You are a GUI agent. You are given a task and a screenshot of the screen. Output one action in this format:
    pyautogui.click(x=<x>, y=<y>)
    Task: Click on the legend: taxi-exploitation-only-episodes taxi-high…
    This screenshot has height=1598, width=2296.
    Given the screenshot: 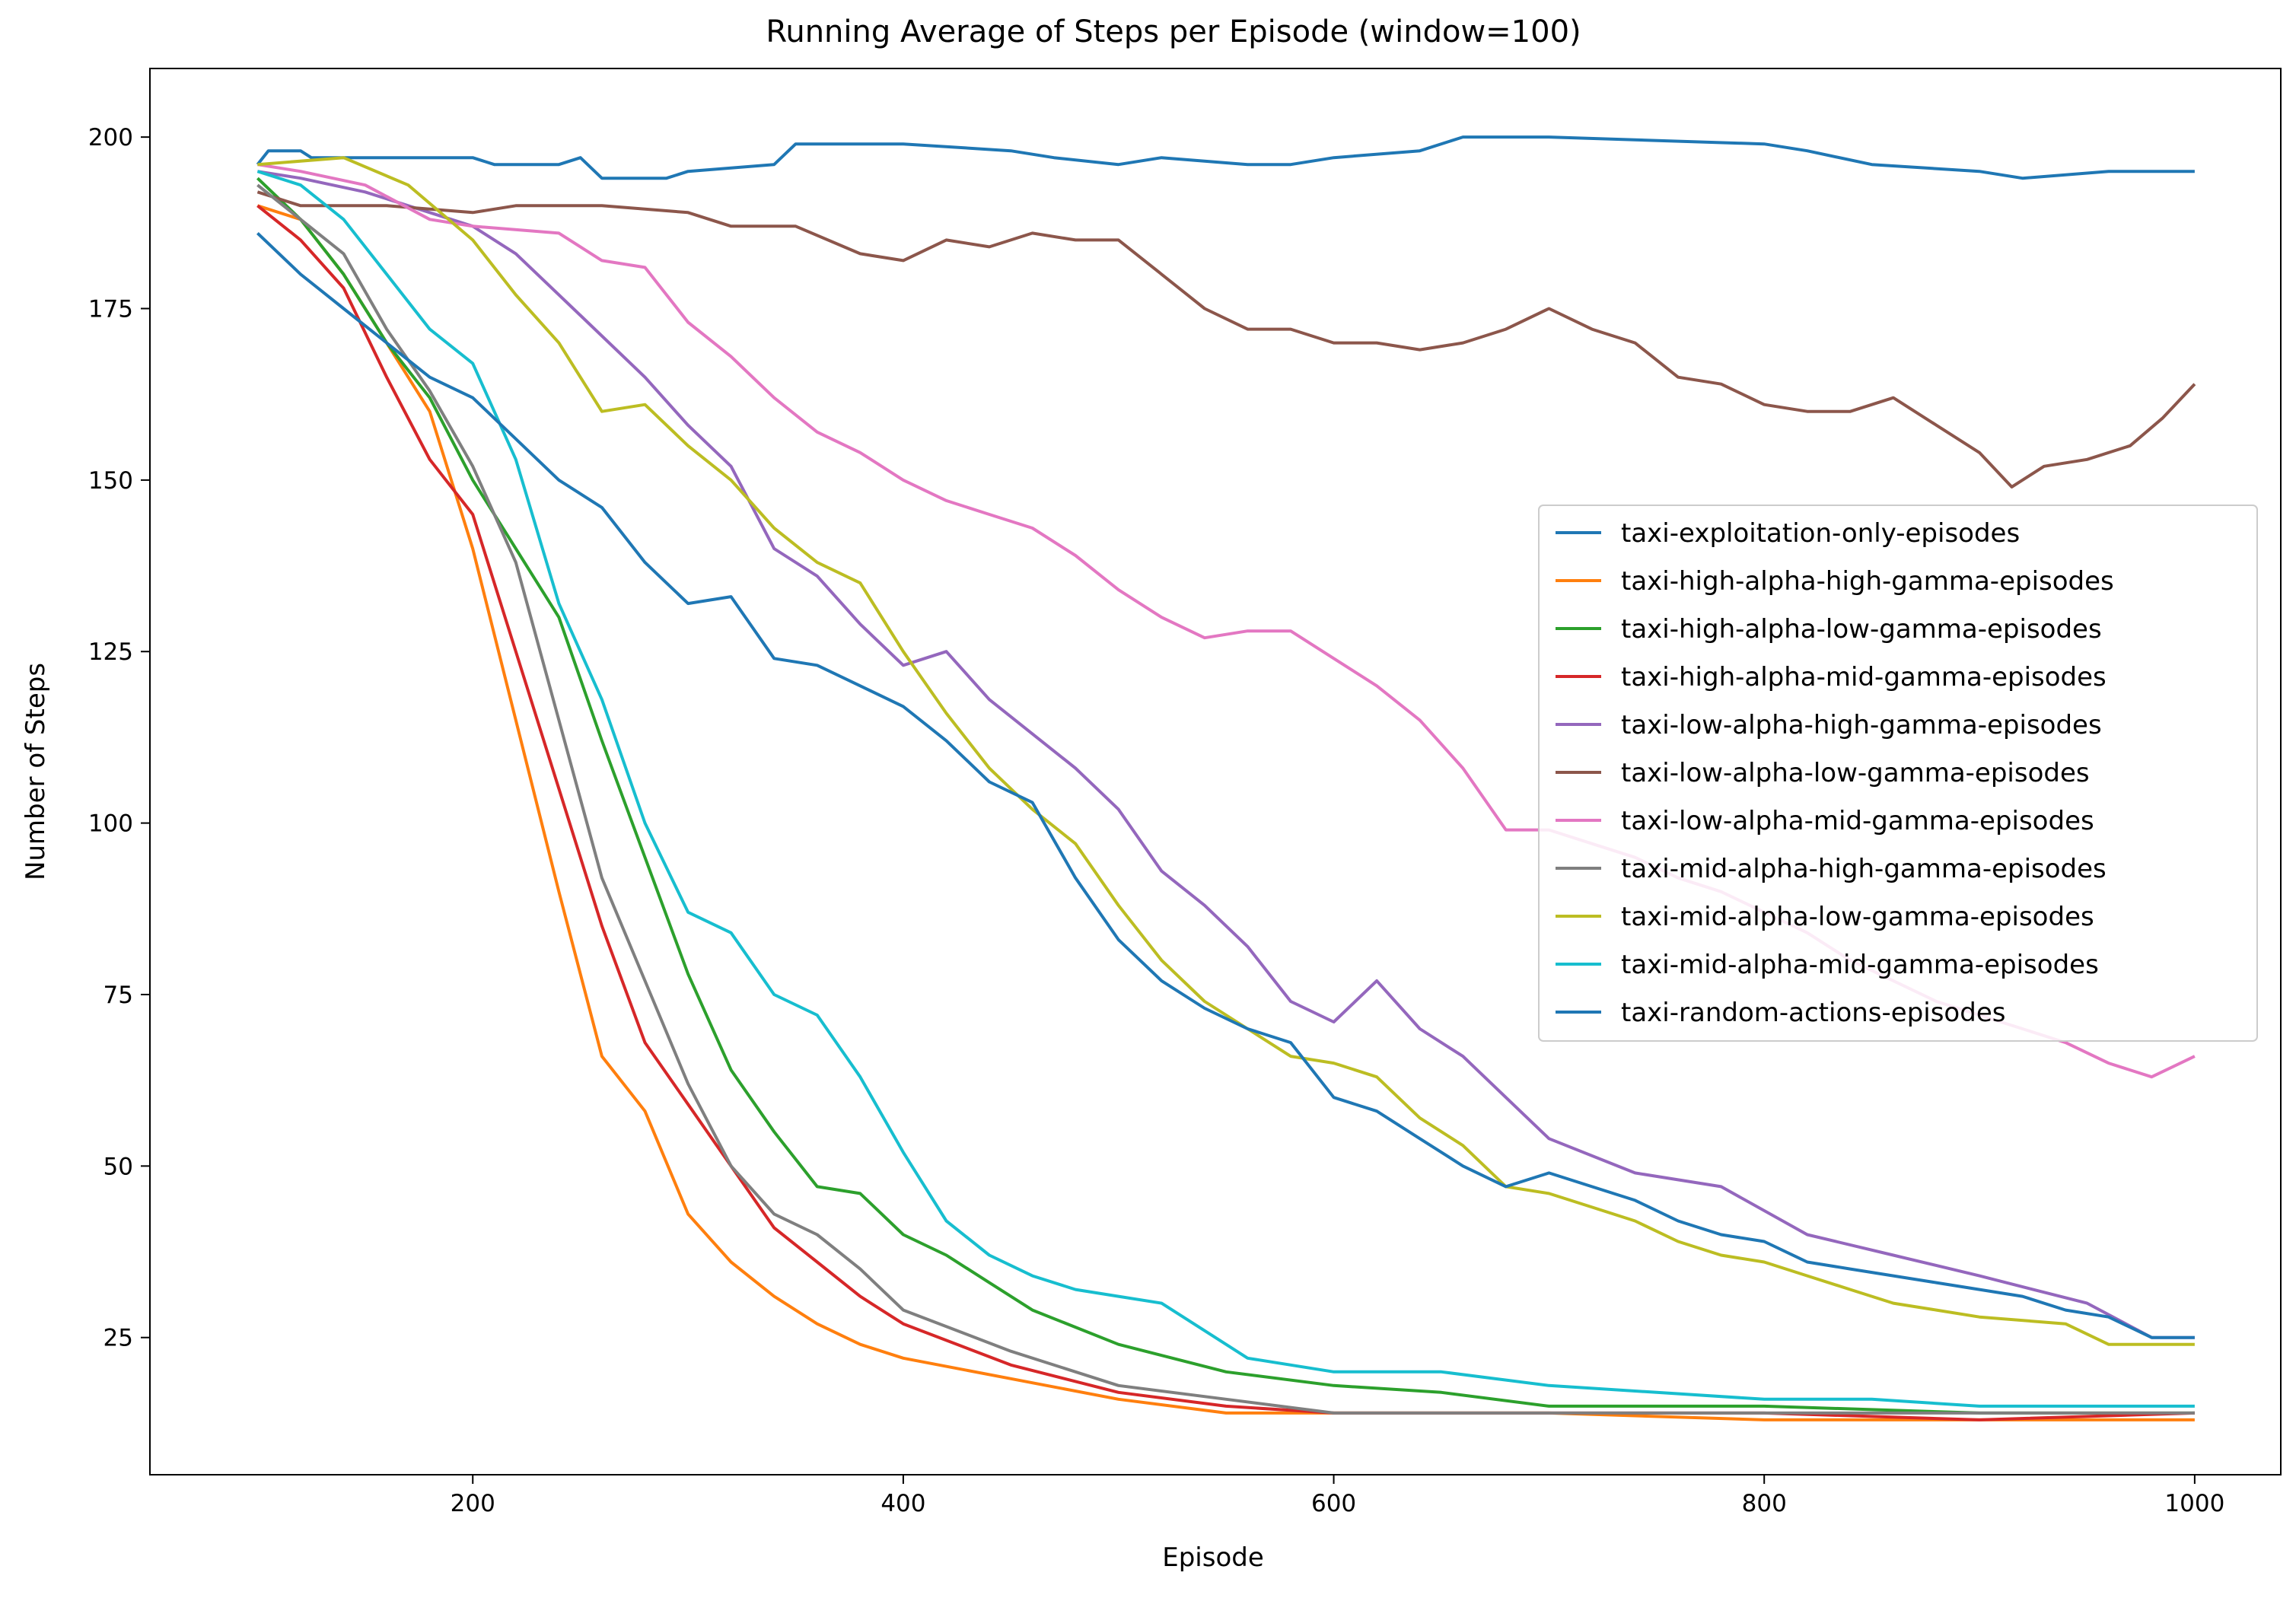 What is the action you would take?
    pyautogui.click(x=1898, y=773)
    